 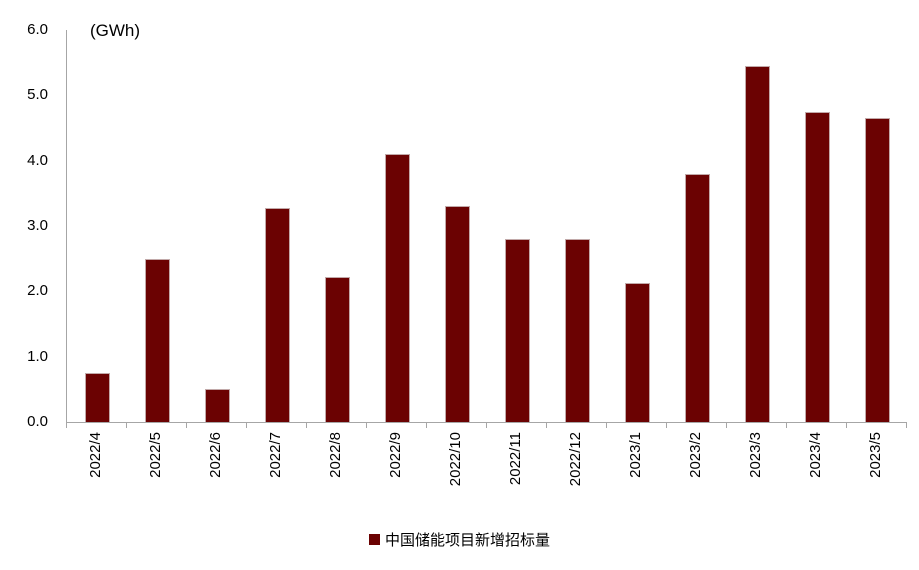 I want to click on x-tick-label: 2022/7, so click(x=275, y=455).